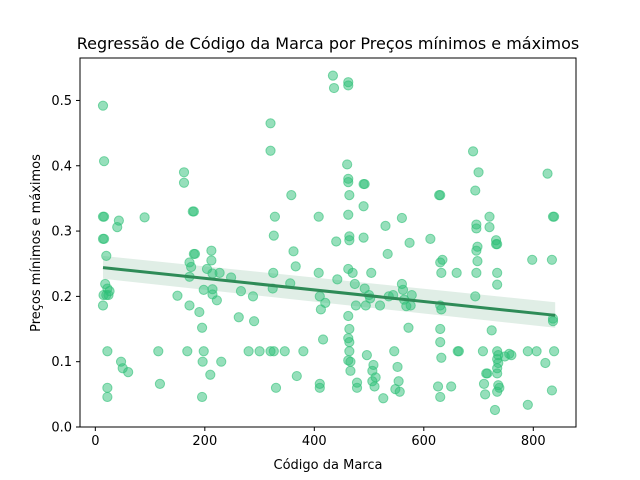 The width and height of the screenshot is (640, 480). Describe the element at coordinates (61, 428) in the screenshot. I see `y-tick-label: 0.0` at that location.